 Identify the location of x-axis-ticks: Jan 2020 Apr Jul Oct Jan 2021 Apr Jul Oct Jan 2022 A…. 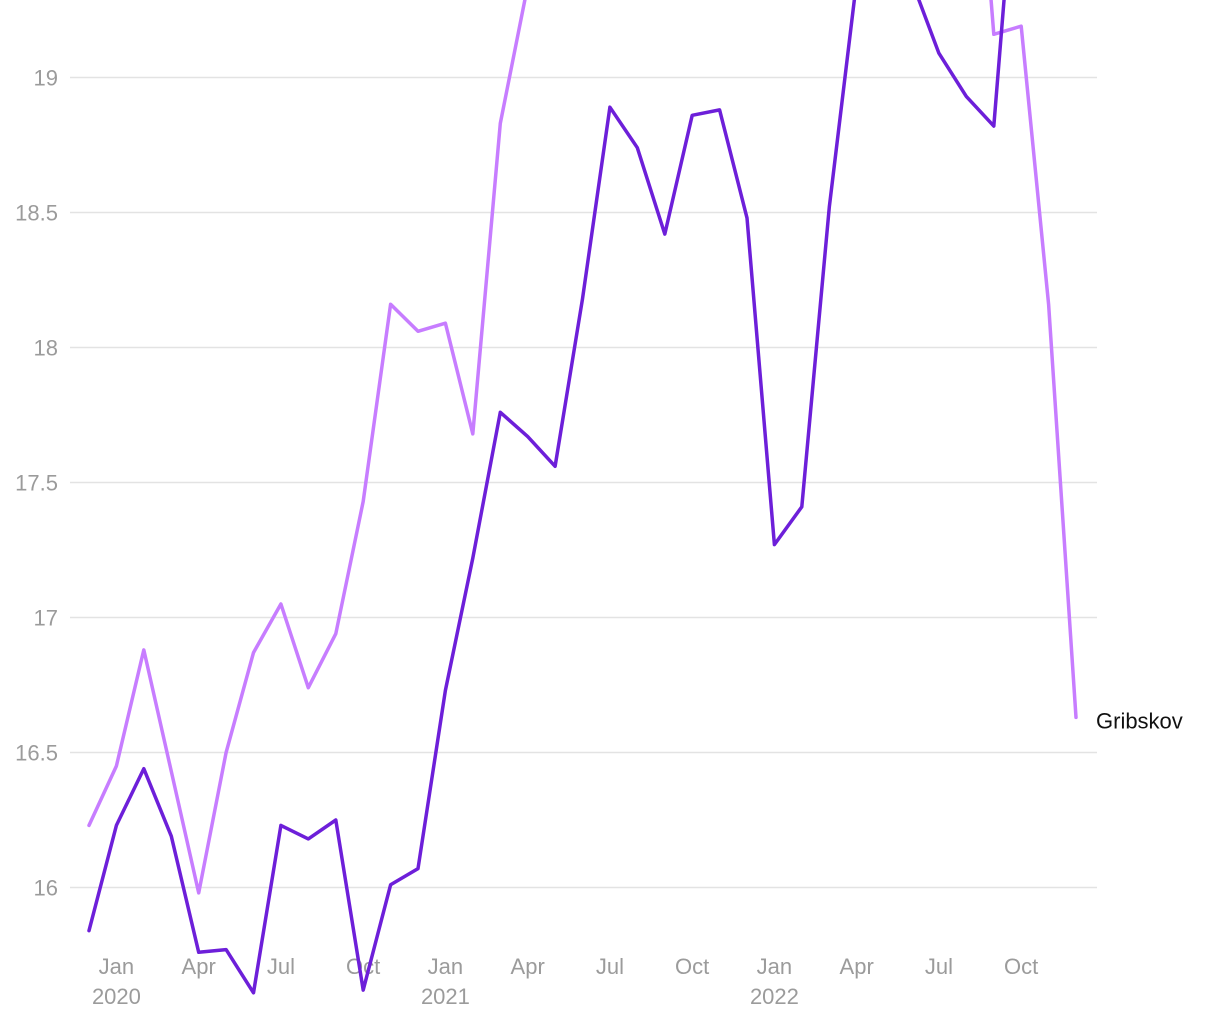
(565, 981).